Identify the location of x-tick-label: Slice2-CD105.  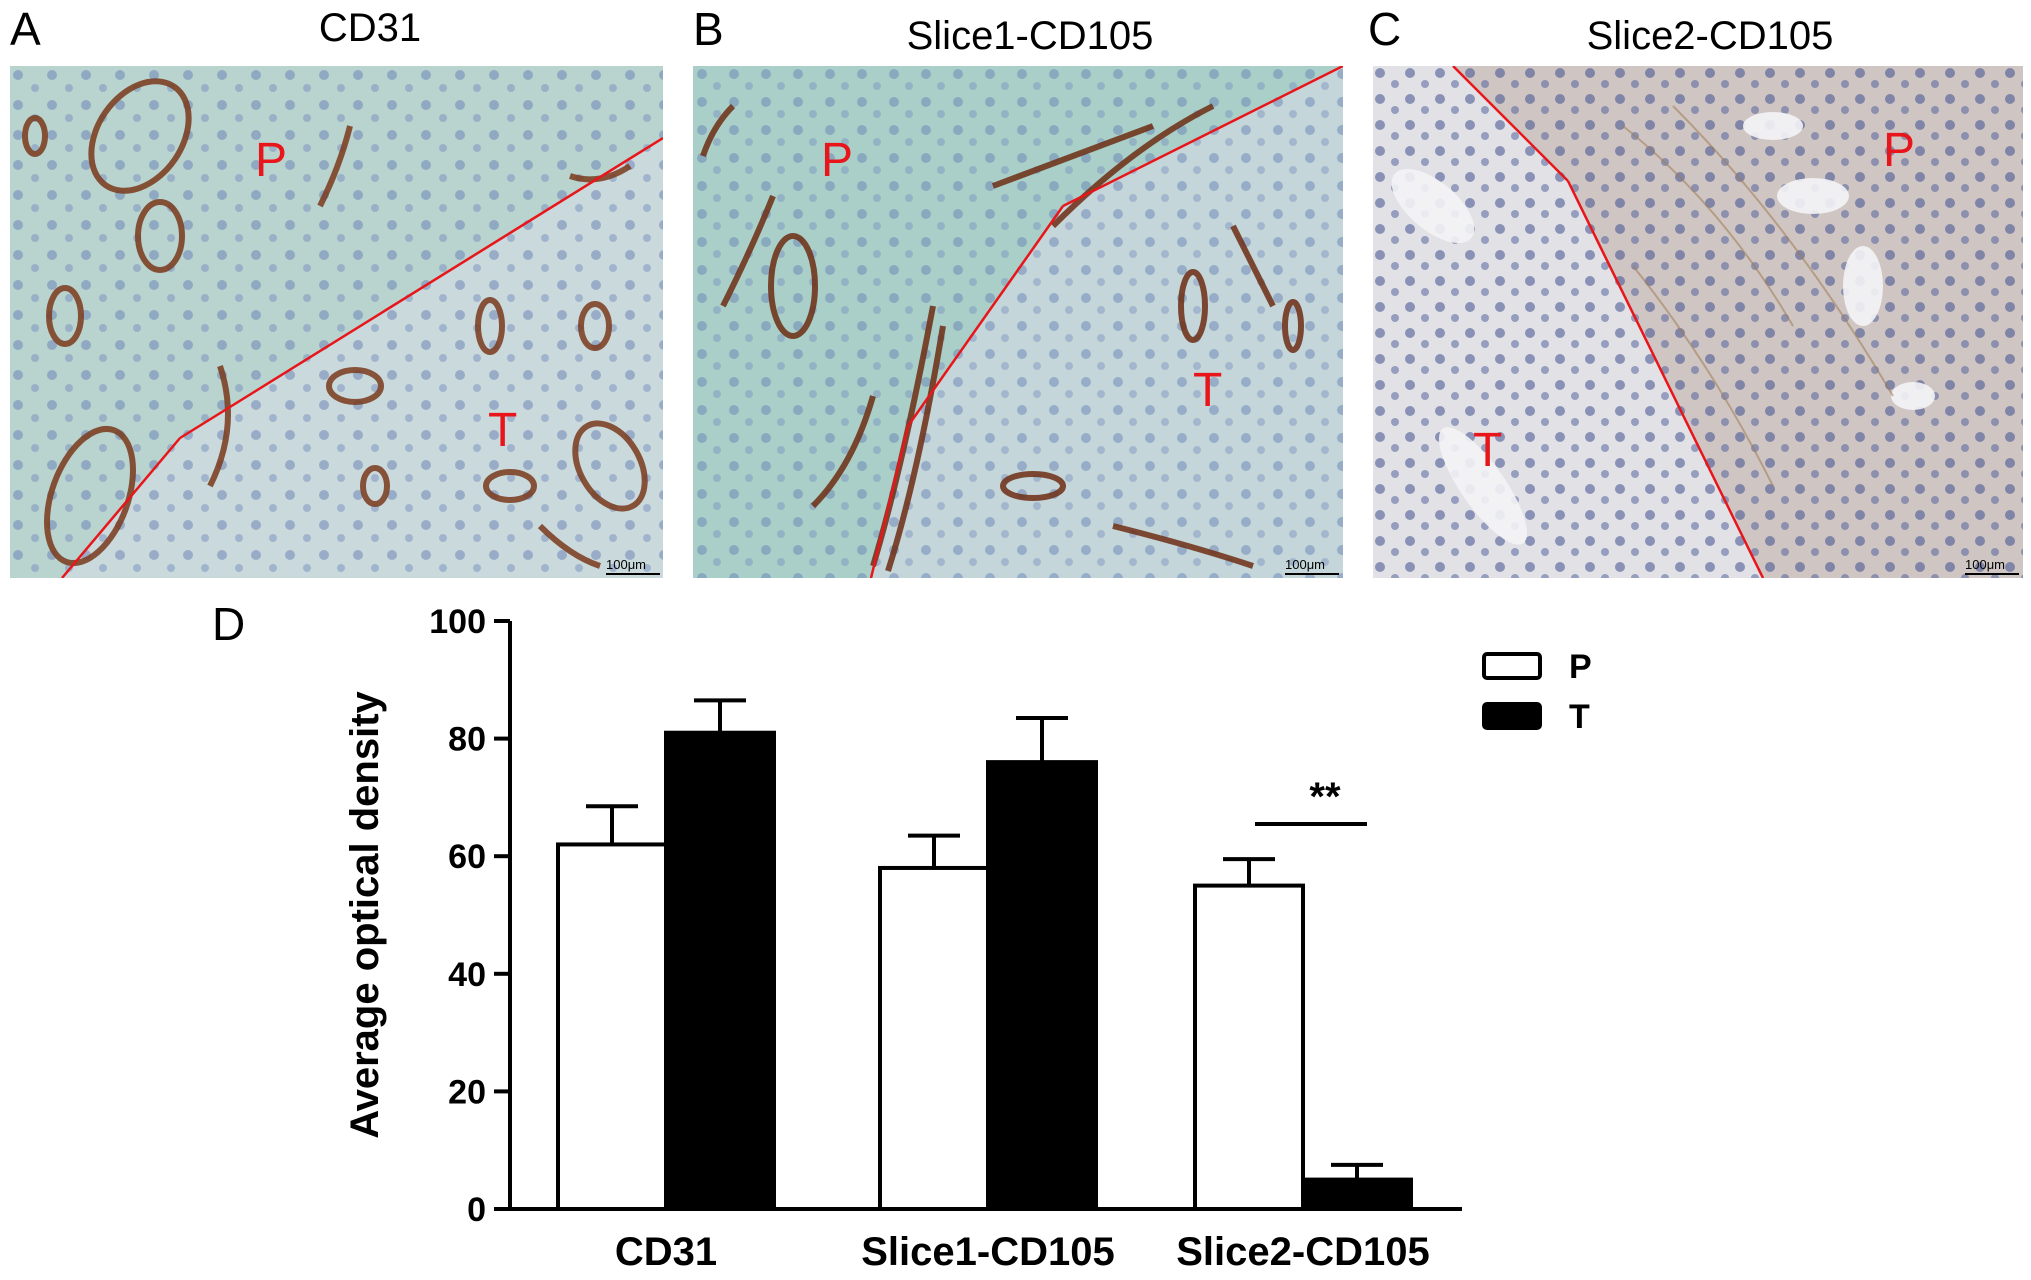
(1302, 1252).